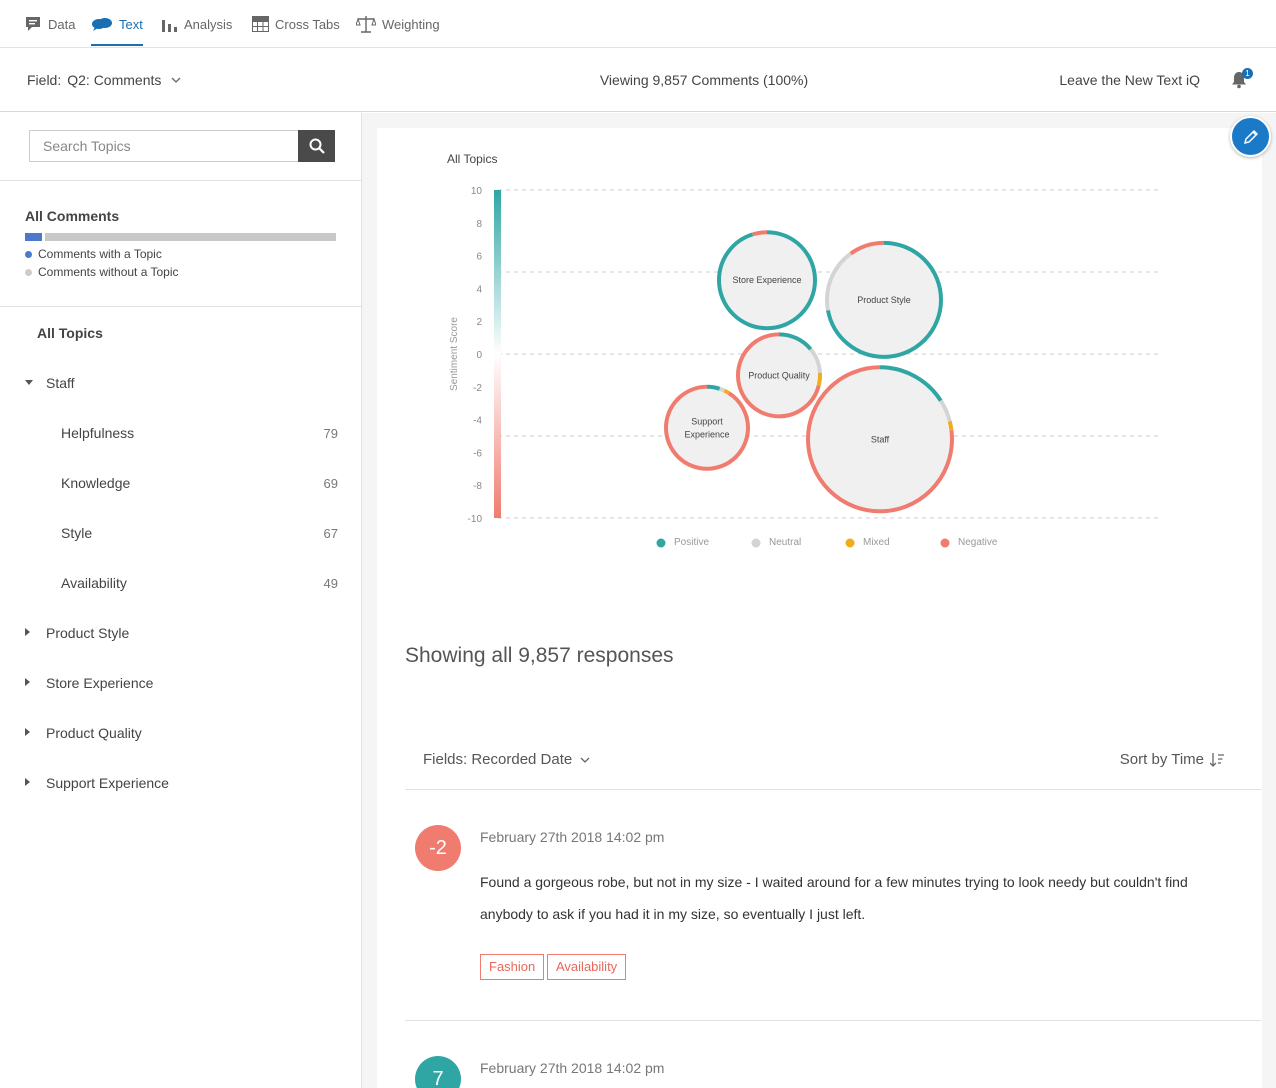  I want to click on fields-selector: Fields: Recorded Date, so click(506, 759).